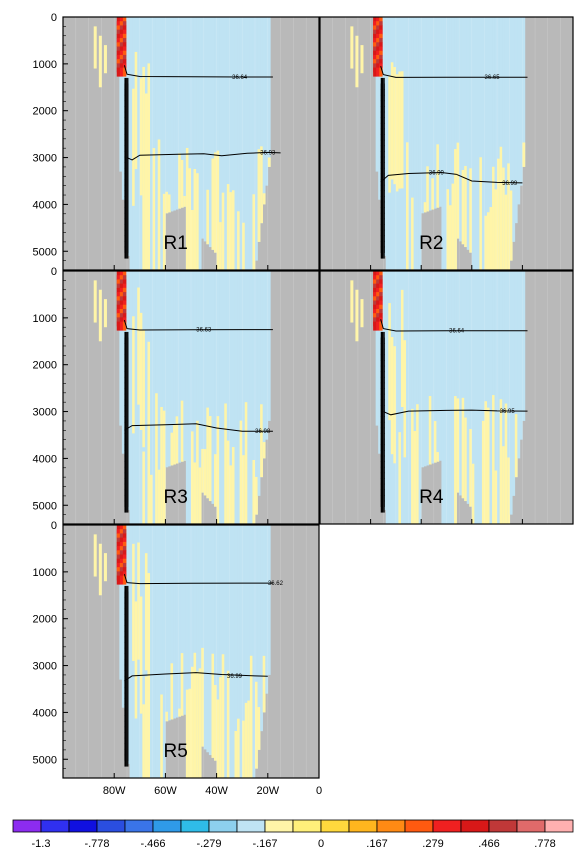  I want to click on y-tick-label: 3000, so click(45, 413).